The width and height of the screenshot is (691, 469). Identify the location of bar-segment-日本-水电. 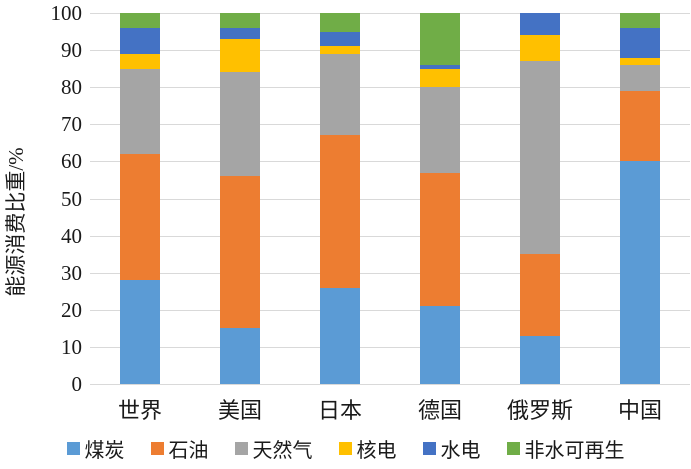
(340, 39).